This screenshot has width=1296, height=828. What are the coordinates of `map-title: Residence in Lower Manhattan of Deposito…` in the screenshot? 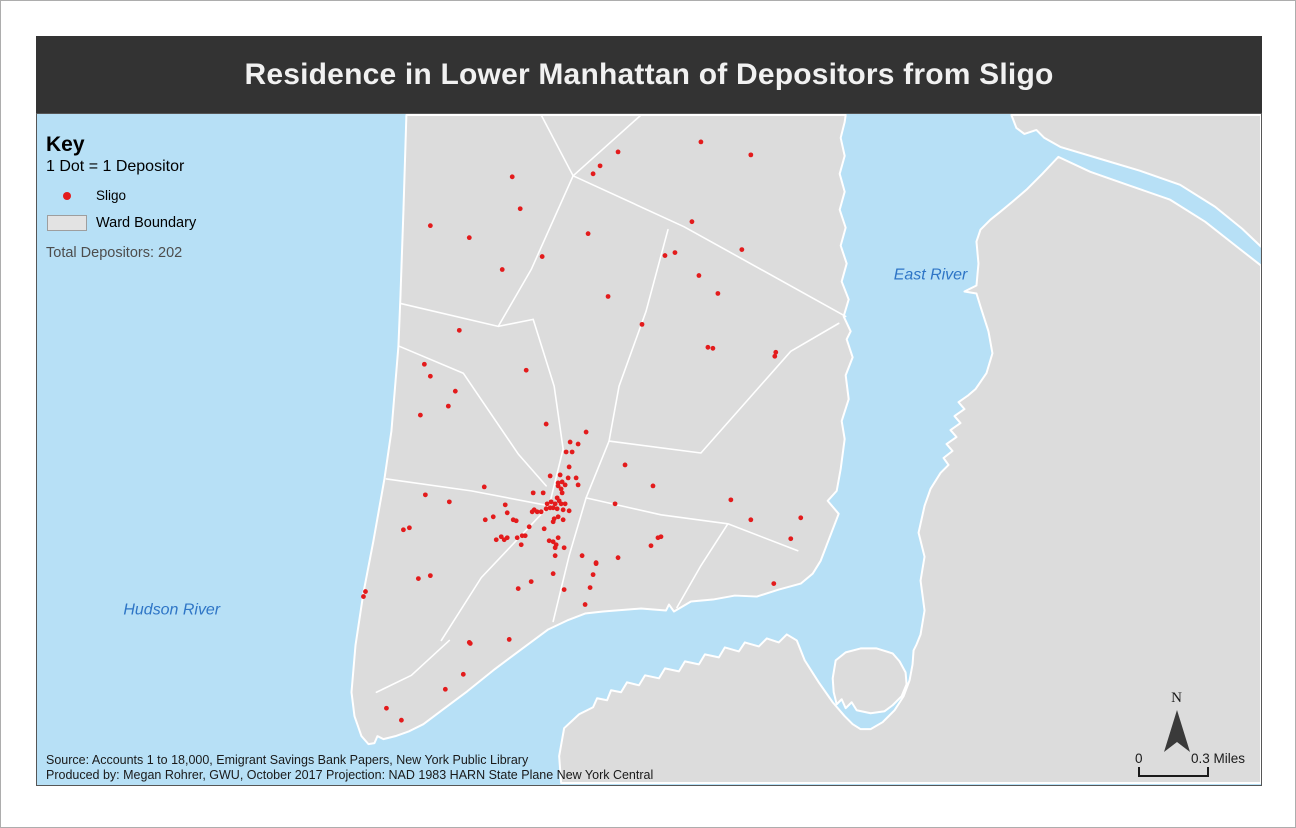 It's located at (649, 74).